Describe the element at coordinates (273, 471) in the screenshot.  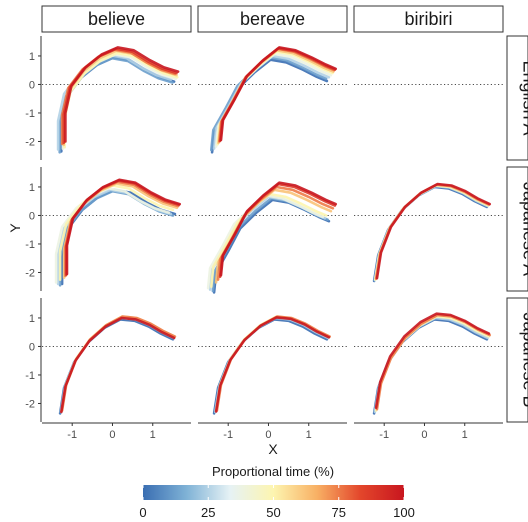
I see `legend-title: Proportional time (%)` at that location.